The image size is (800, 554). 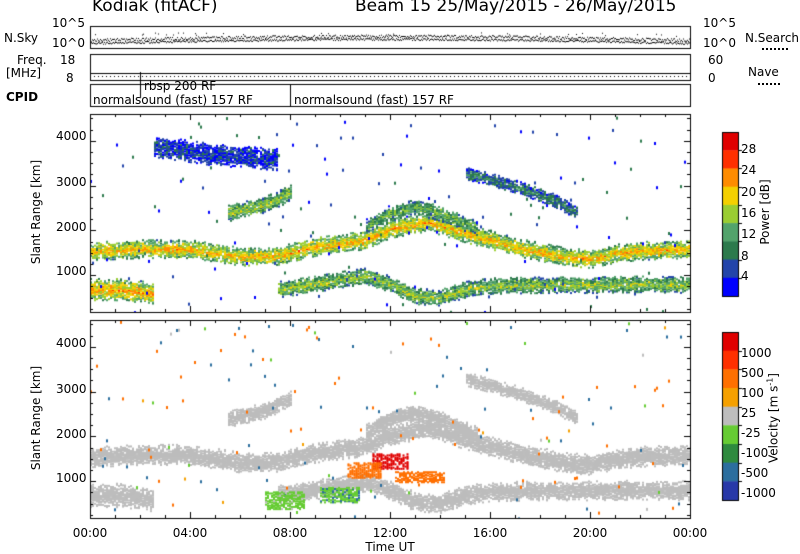 What do you see at coordinates (590, 533) in the screenshot?
I see `xtick-2000: 20:00` at bounding box center [590, 533].